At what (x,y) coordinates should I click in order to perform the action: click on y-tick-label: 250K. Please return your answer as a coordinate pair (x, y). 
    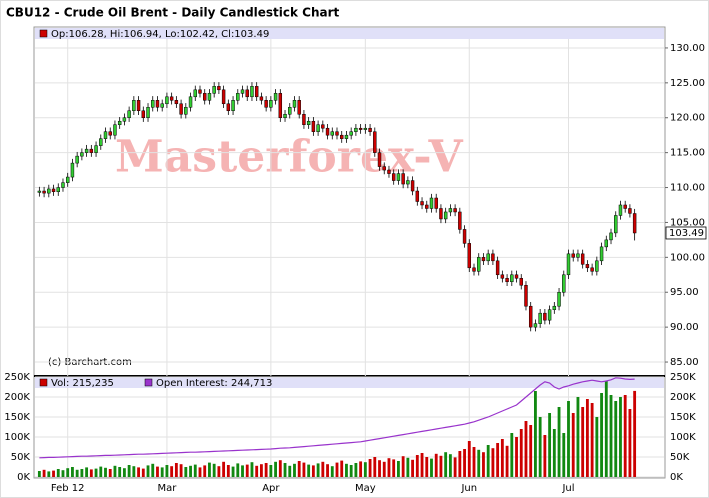
    Looking at the image, I should click on (17, 377).